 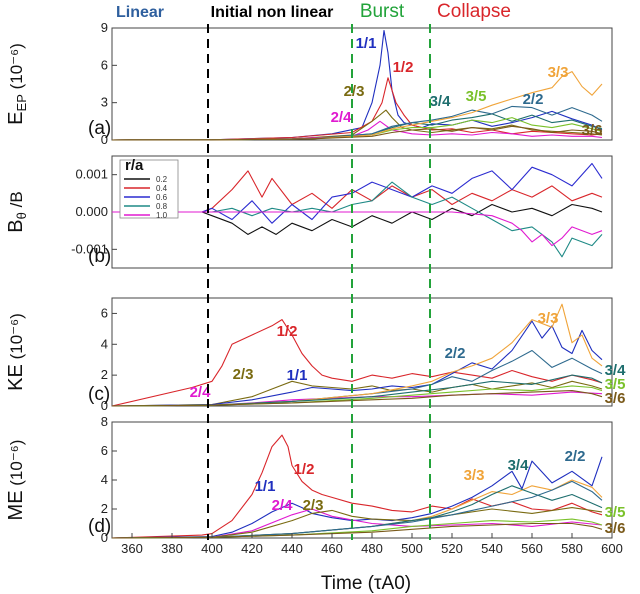 What do you see at coordinates (283, 505) in the screenshot?
I see `mode-label-d-2-4: 2/4` at bounding box center [283, 505].